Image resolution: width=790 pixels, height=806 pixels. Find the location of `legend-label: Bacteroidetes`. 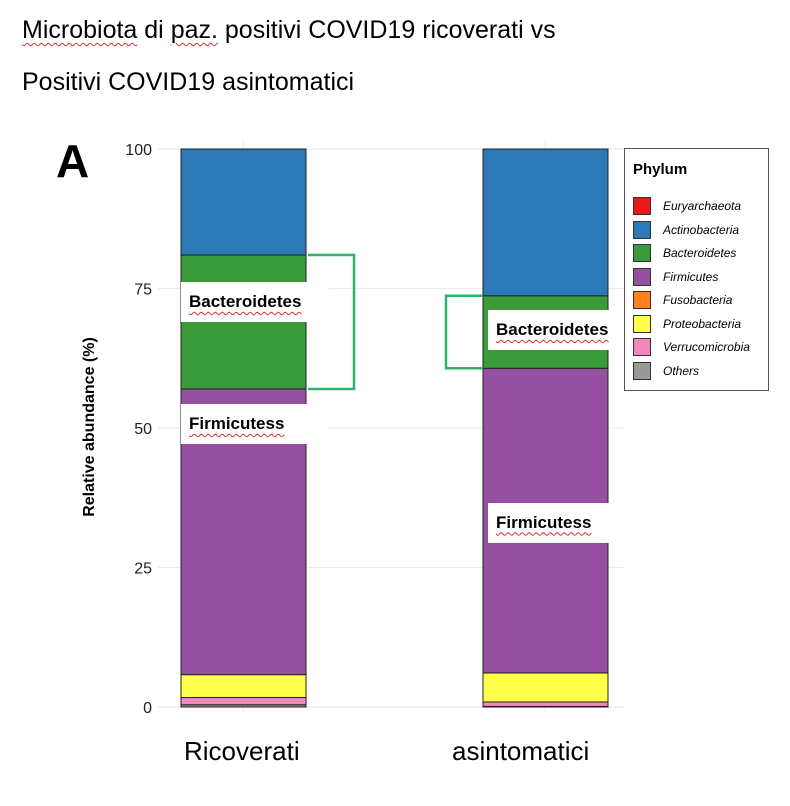

legend-label: Bacteroidetes is located at coordinates (700, 253).